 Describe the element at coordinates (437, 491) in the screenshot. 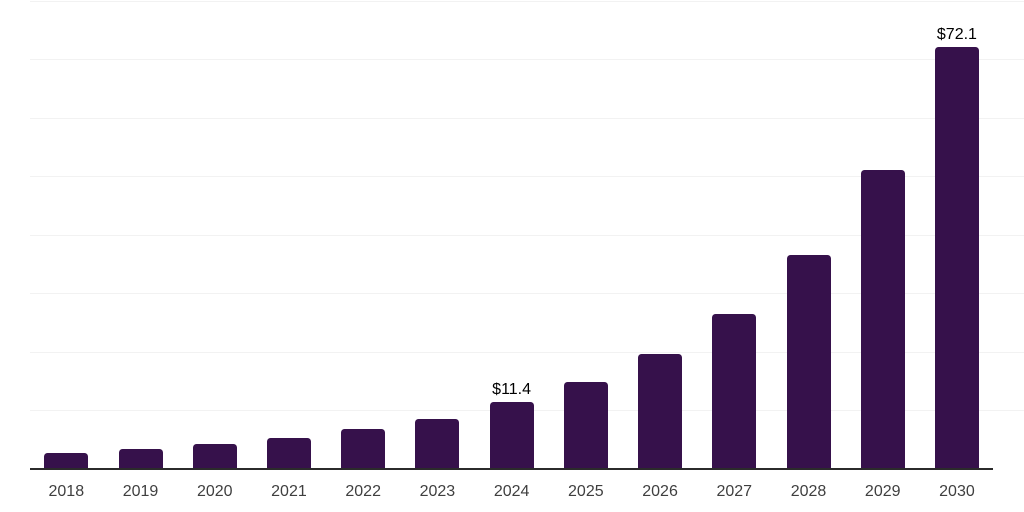

I see `x-tick-label-2023: 2023` at that location.